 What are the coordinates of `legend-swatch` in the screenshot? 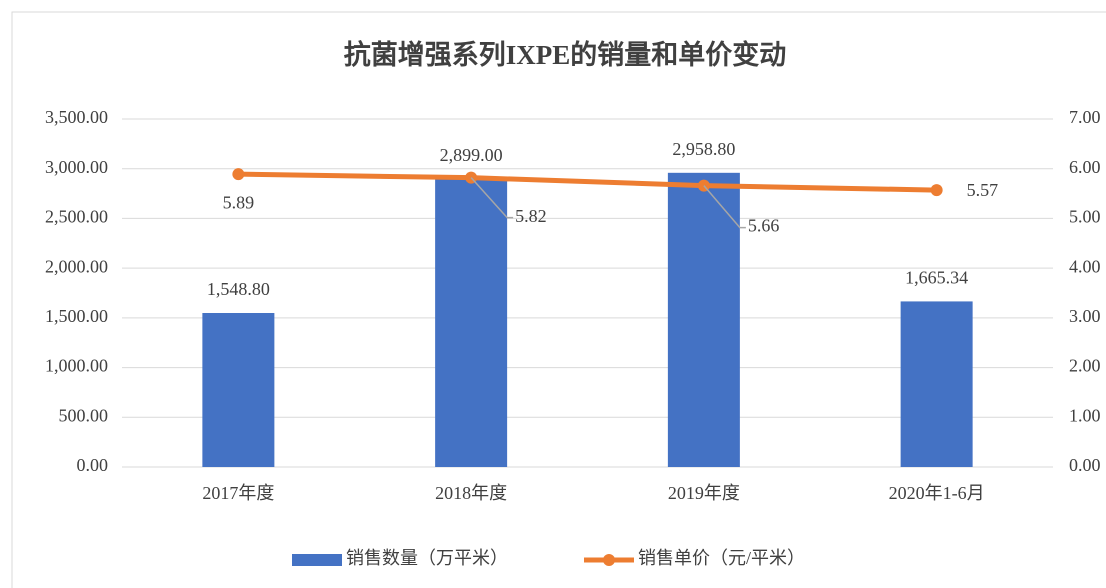 It's located at (317, 560).